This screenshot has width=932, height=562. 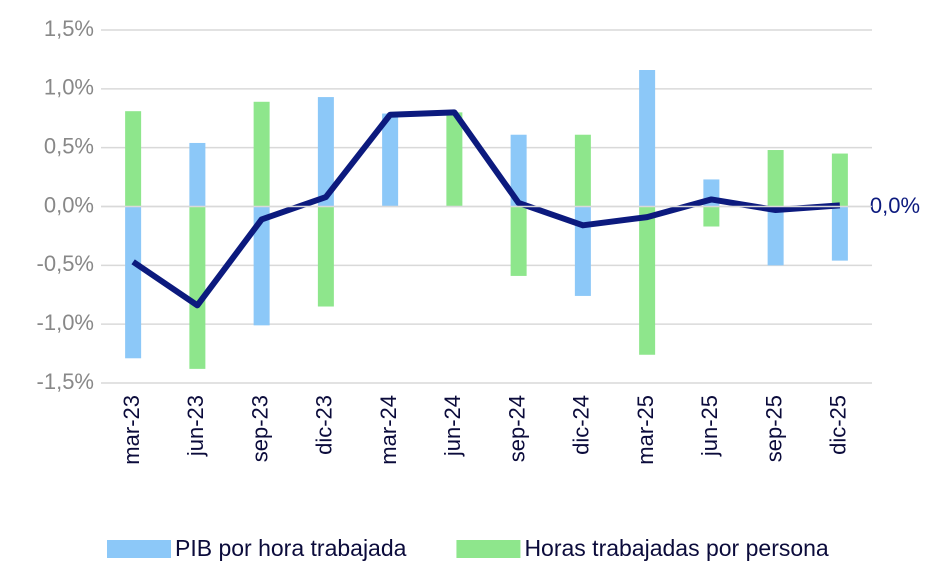 What do you see at coordinates (69, 204) in the screenshot?
I see `y-tick-label: 0,0%` at bounding box center [69, 204].